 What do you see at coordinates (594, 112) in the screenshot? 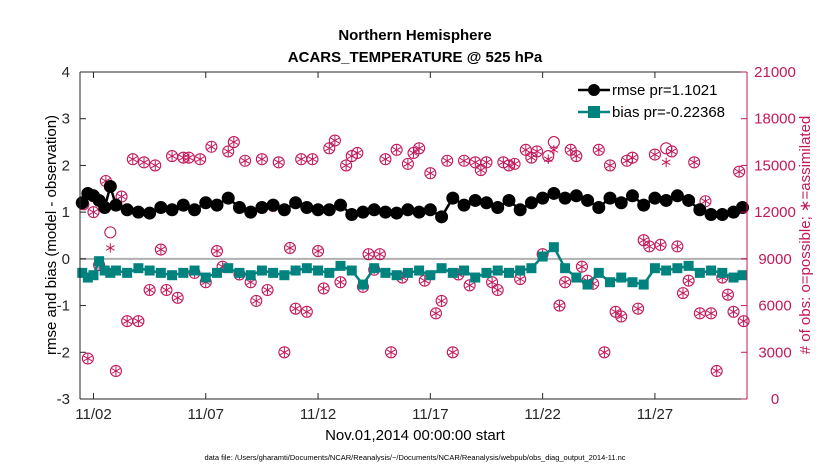
I see `legend-bias-marker` at bounding box center [594, 112].